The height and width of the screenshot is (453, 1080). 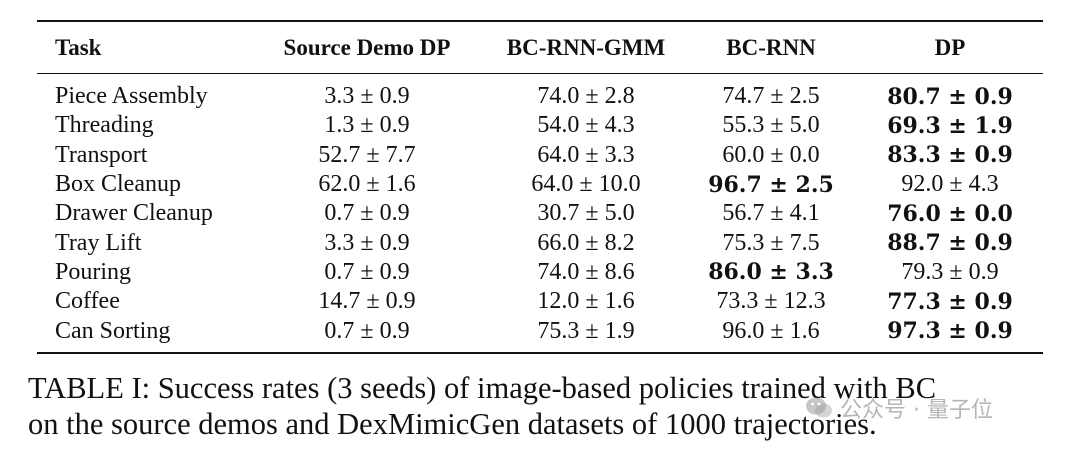 What do you see at coordinates (771, 330) in the screenshot?
I see `result-cell: 96.0 ± 1.6` at bounding box center [771, 330].